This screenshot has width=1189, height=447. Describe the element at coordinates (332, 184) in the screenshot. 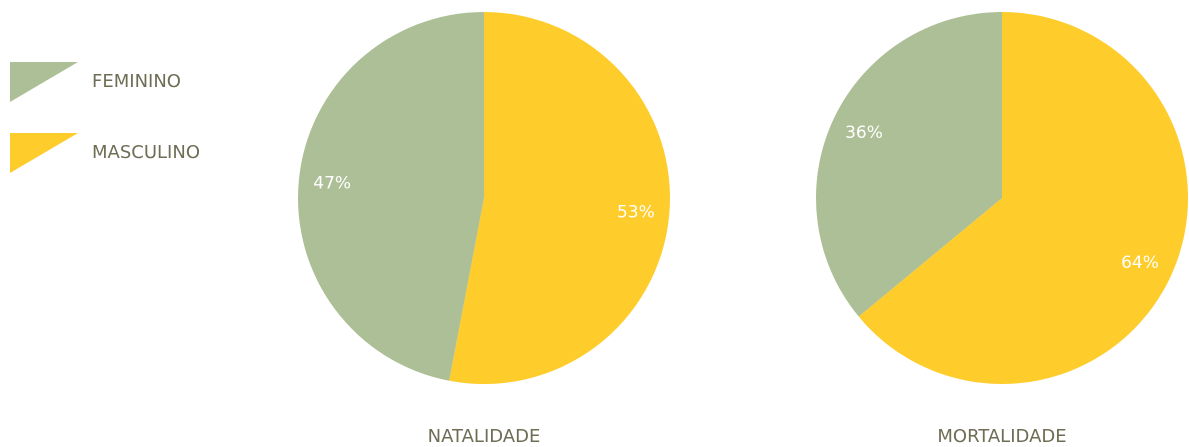

I see `value-label: 47%` at that location.